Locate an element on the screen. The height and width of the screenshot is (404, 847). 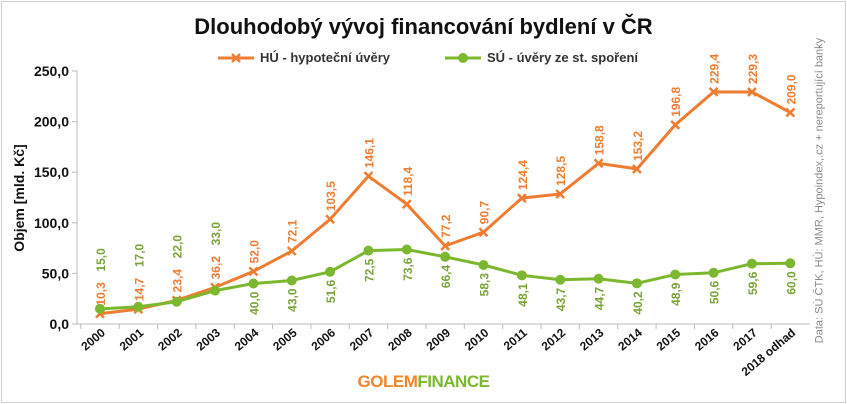
x-tick-label: 2007 is located at coordinates (362, 339).